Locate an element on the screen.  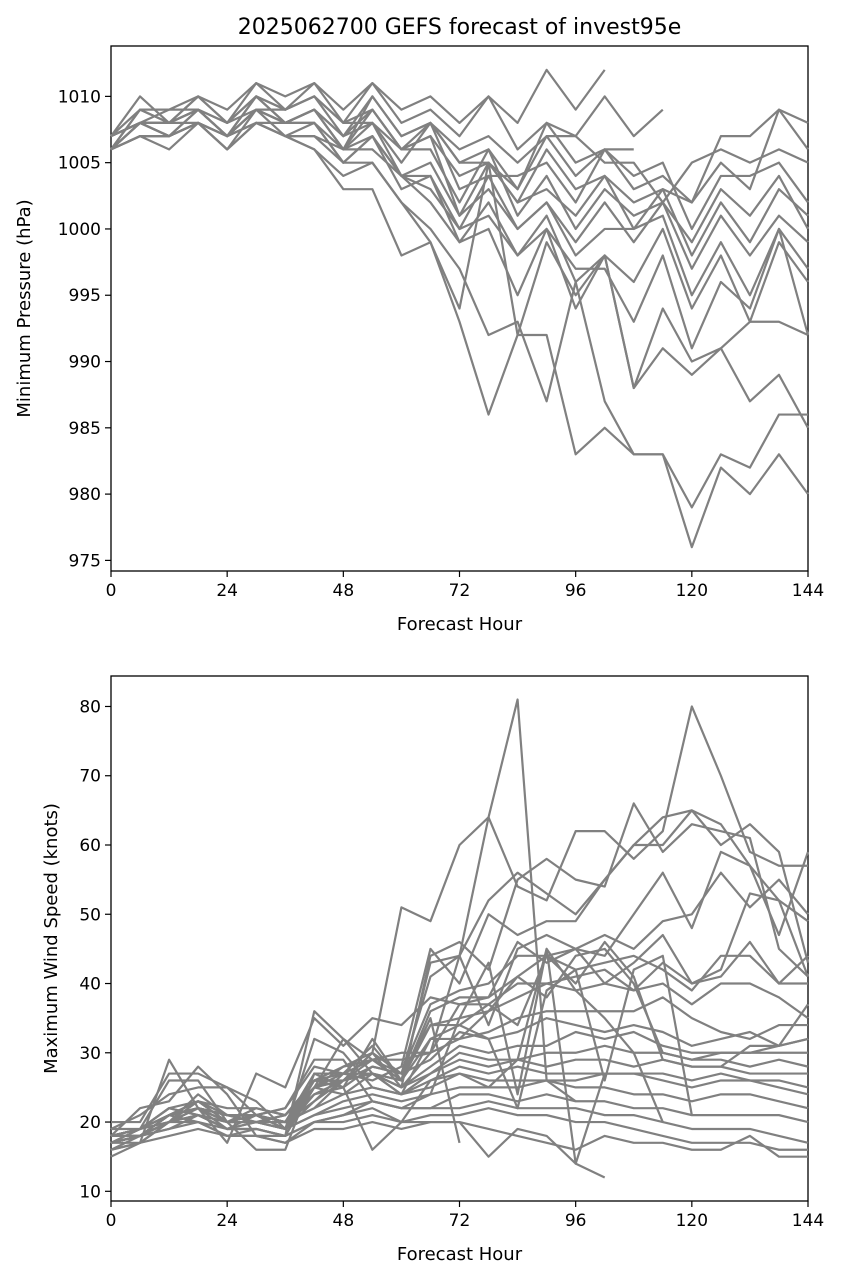
pressure-y-tick-label: 990 is located at coordinates (85, 363).